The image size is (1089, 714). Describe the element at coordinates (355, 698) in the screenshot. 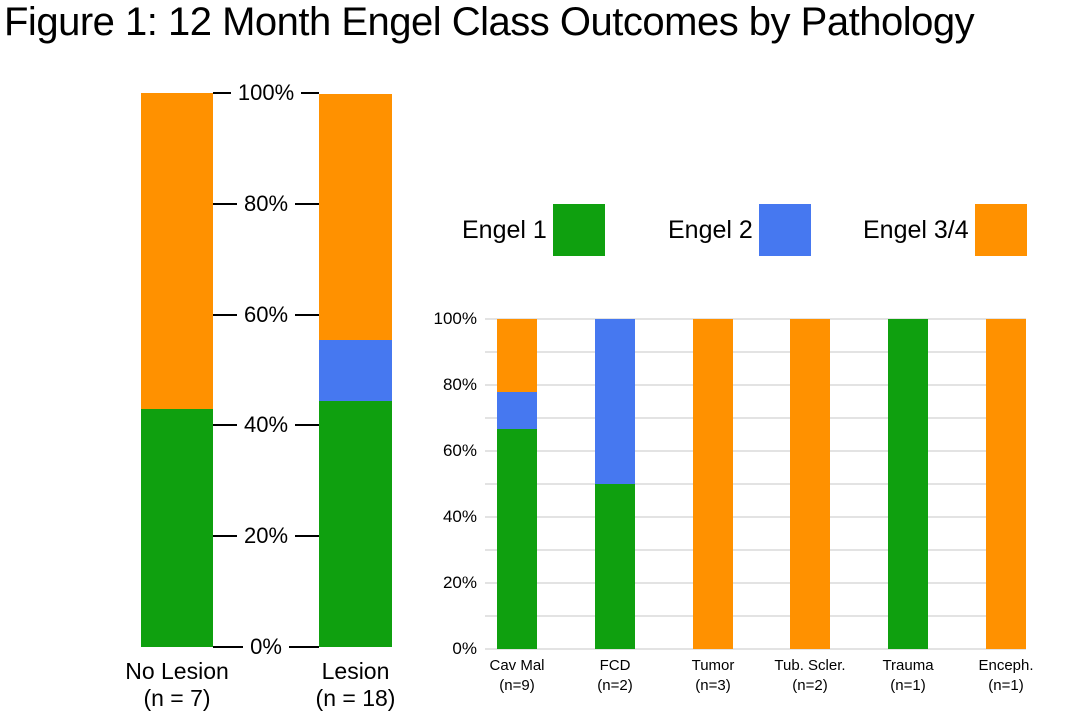

I see `category-count: (n = 18)` at that location.